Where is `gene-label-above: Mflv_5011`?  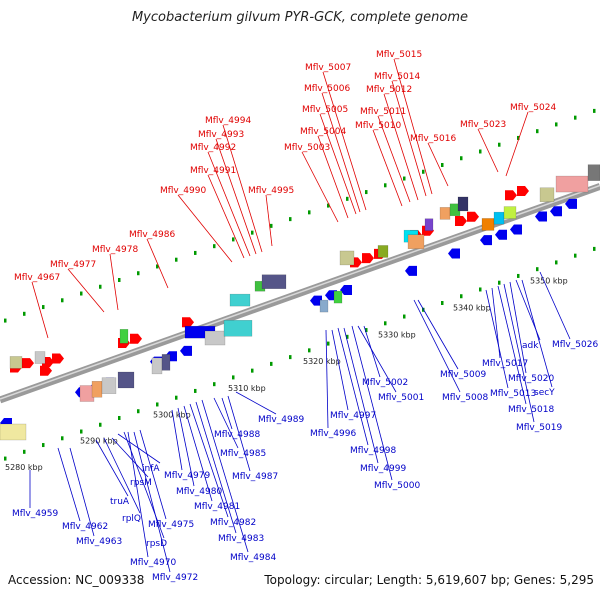 gene-label-above: Mflv_5011 is located at coordinates (383, 112).